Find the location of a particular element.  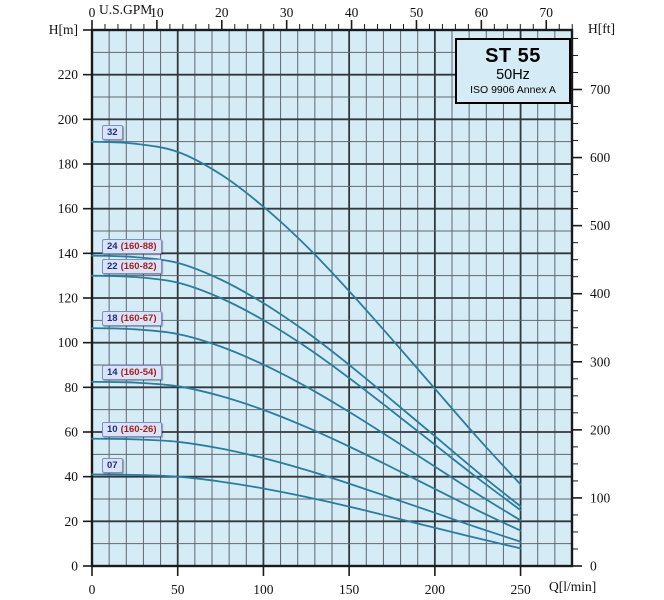

left-axis-unit-label: H[m] is located at coordinates (63, 29).